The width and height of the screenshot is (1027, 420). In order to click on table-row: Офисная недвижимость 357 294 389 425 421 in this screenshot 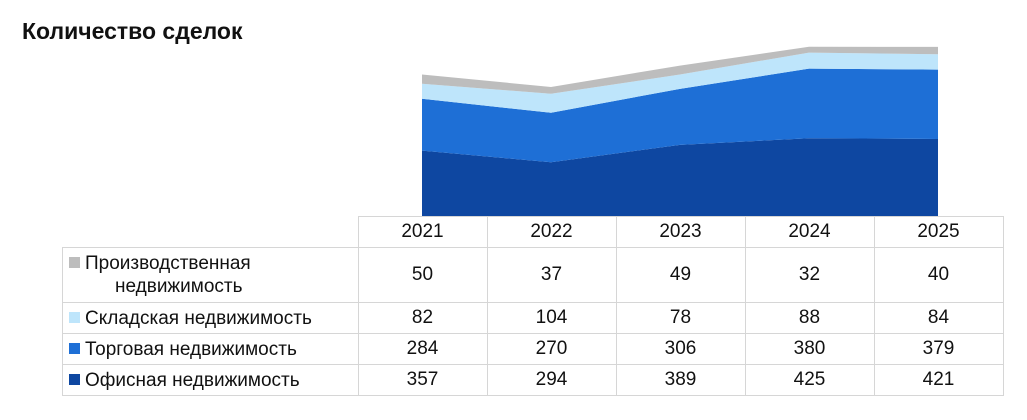, I will do `click(533, 380)`.